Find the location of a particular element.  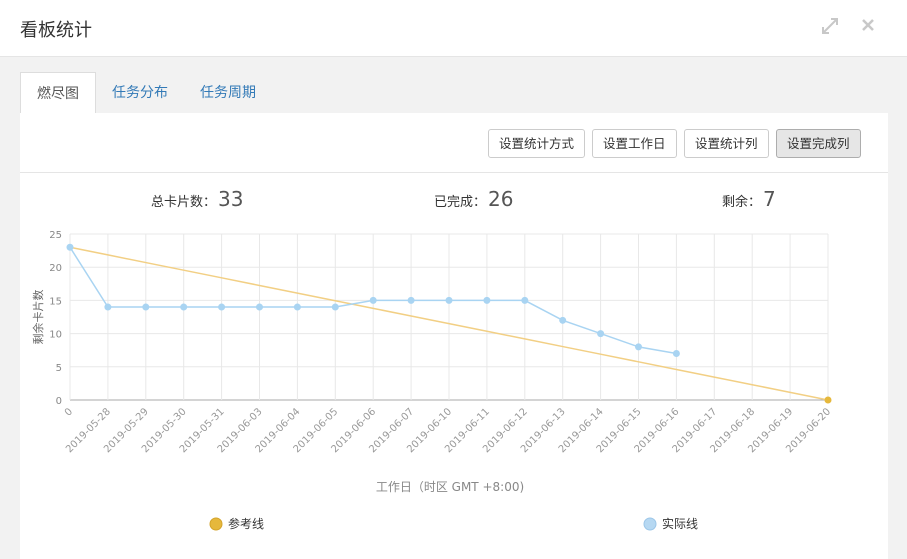

close-icon is located at coordinates (868, 25).